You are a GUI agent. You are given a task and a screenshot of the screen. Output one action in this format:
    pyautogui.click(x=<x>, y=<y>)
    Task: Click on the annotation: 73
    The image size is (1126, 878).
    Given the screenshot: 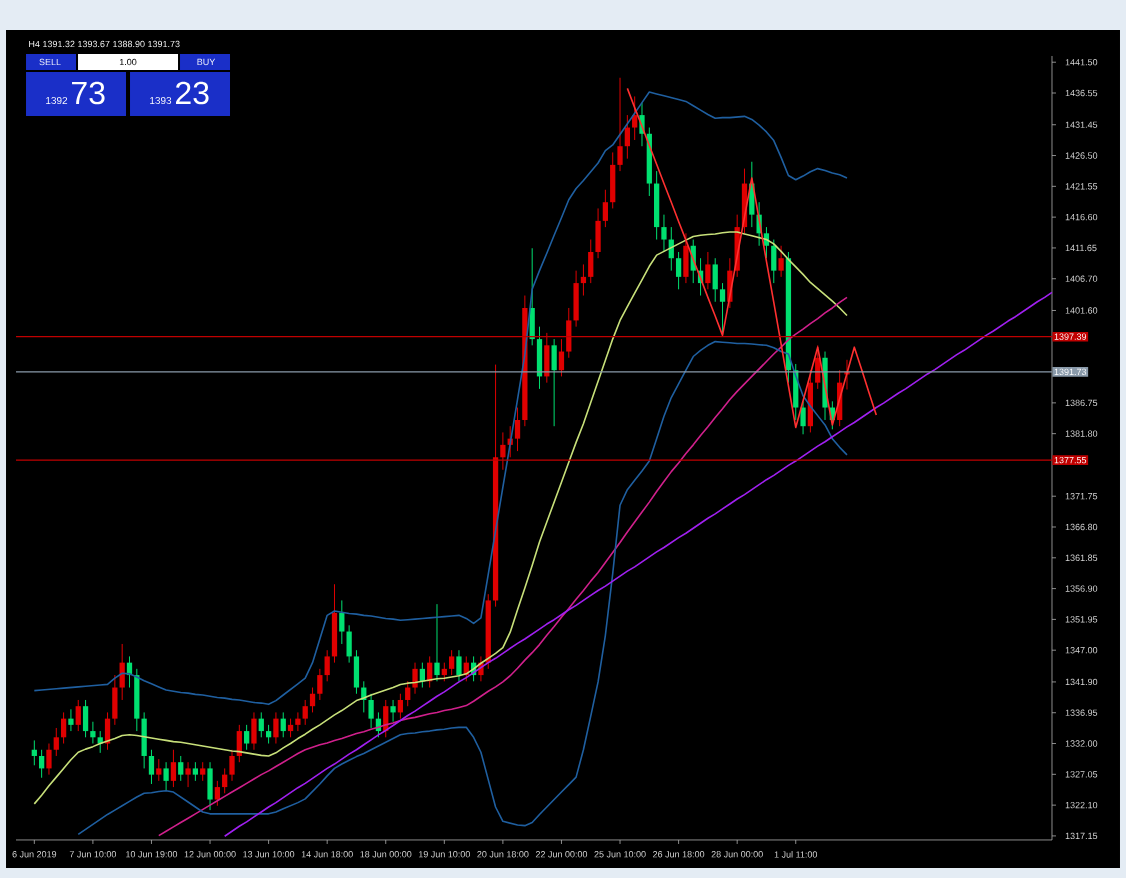 What is the action you would take?
    pyautogui.click(x=88, y=93)
    